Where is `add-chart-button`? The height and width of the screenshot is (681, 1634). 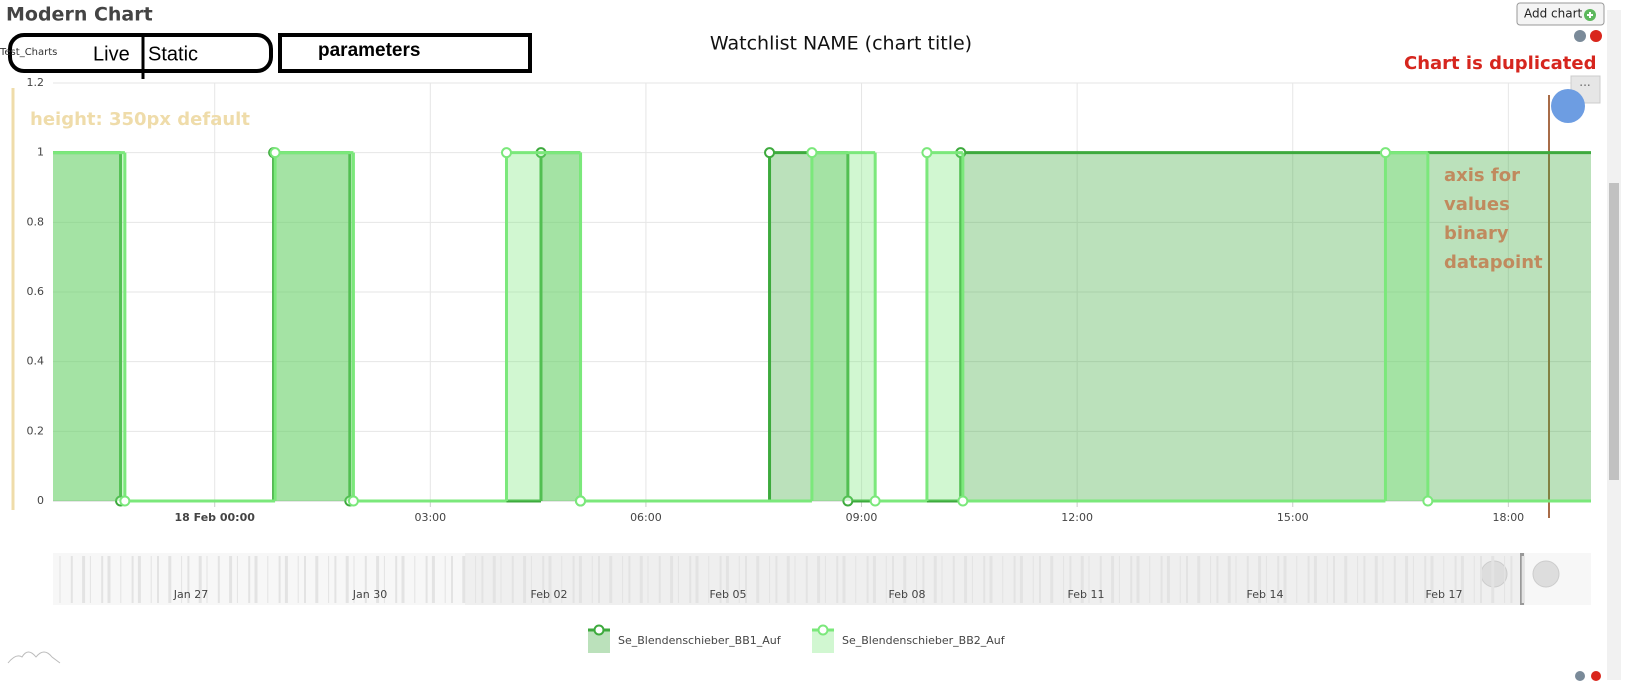 add-chart-button is located at coordinates (1560, 14).